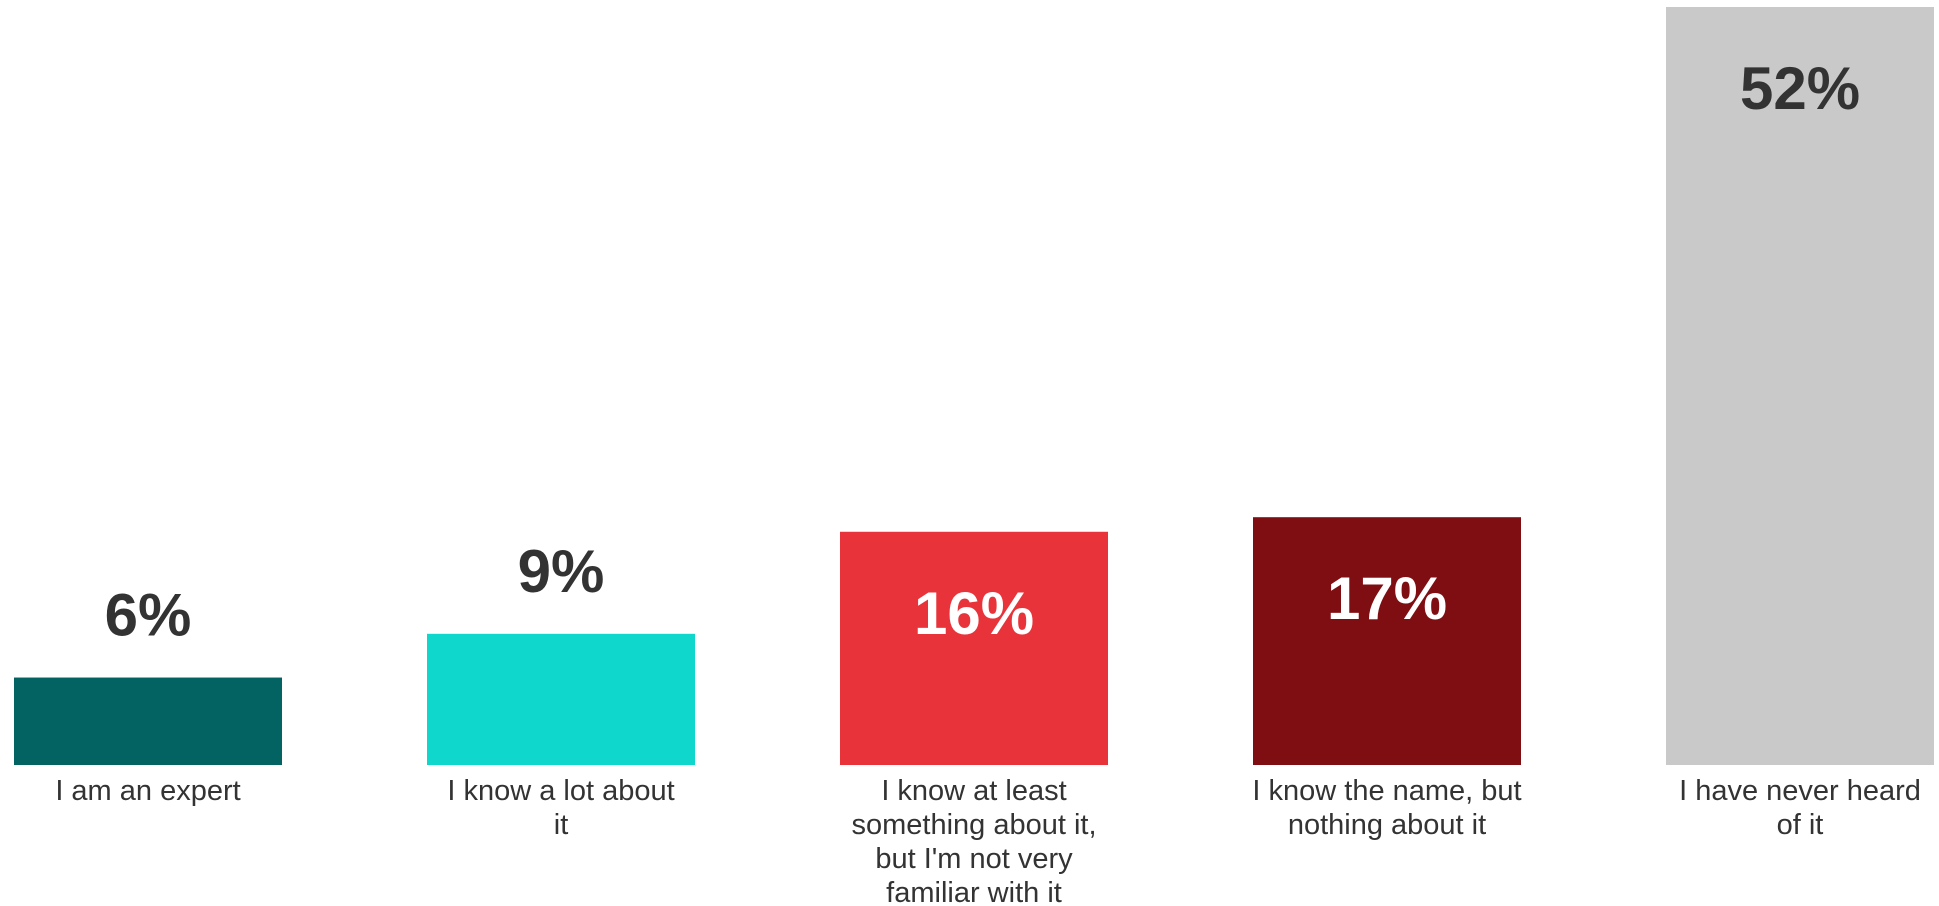 The image size is (1939, 906). What do you see at coordinates (973, 825) in the screenshot?
I see `category-label-line: something about it,` at bounding box center [973, 825].